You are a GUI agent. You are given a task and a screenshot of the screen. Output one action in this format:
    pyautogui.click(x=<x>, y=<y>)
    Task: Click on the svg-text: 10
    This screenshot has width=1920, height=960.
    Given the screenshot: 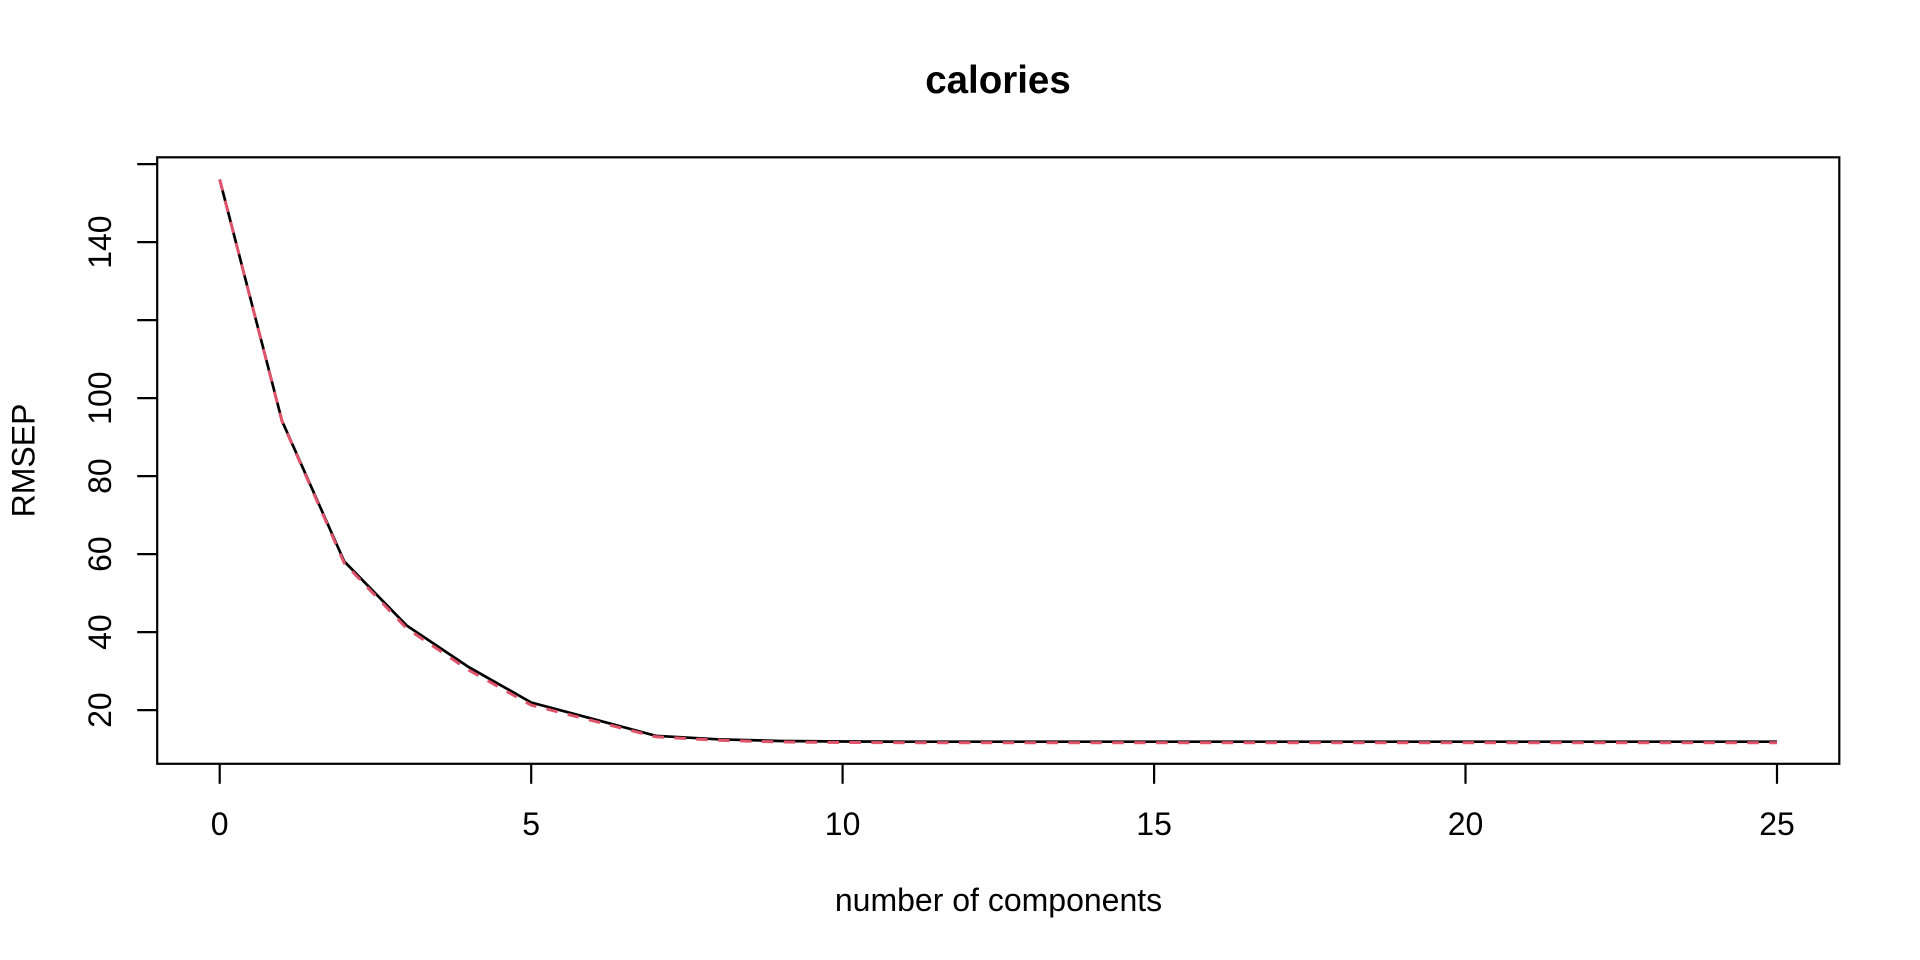 What is the action you would take?
    pyautogui.click(x=843, y=824)
    